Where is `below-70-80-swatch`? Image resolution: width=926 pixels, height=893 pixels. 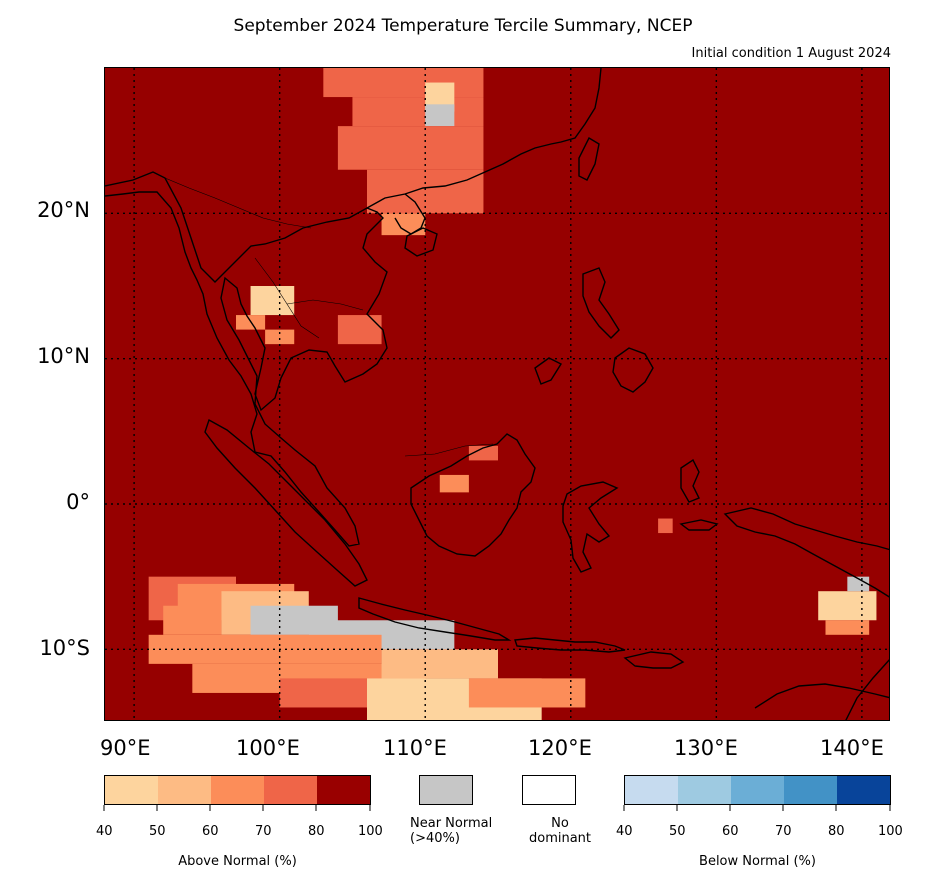 below-70-80-swatch is located at coordinates (810, 790).